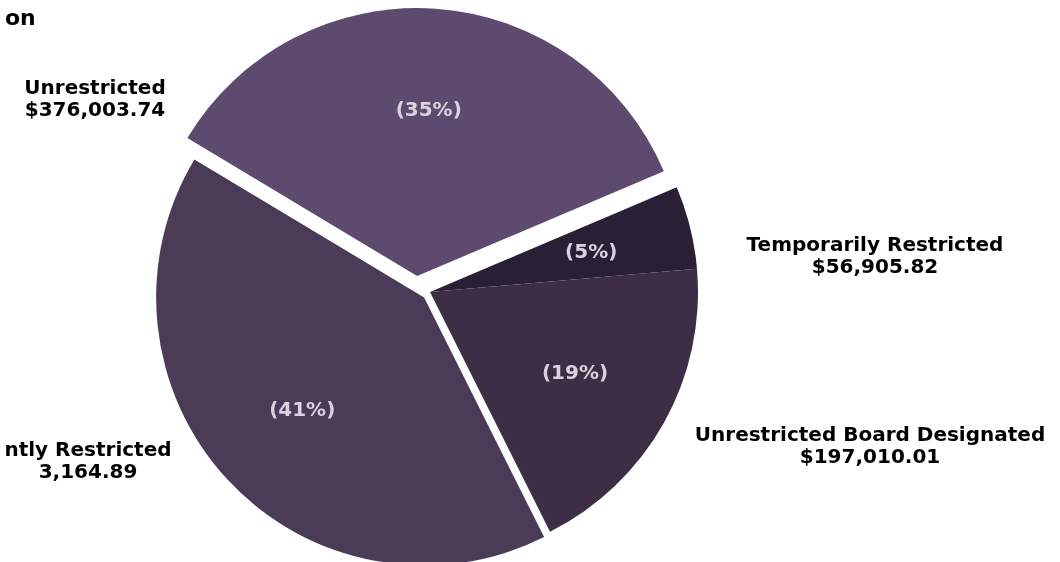 Image resolution: width=1060 pixels, height=562 pixels. Describe the element at coordinates (95, 109) in the screenshot. I see `text: $376,003.74` at that location.